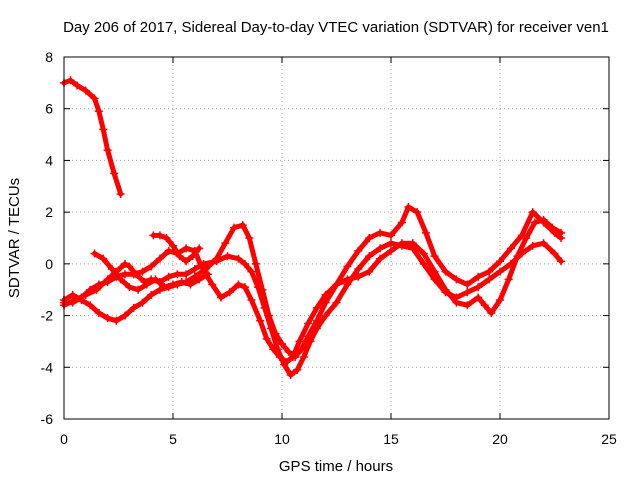 The image size is (640, 480). Describe the element at coordinates (47, 419) in the screenshot. I see `y-tick-label: -6` at that location.